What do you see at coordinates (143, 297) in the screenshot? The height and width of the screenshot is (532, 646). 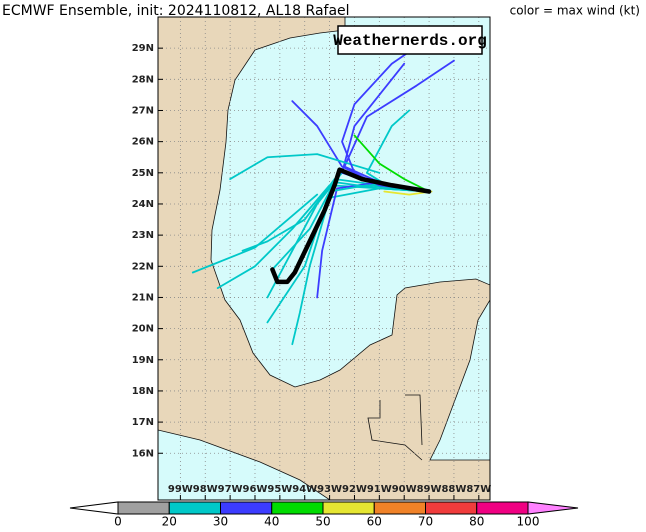 I see `y-tick-label: 21N` at bounding box center [143, 297].